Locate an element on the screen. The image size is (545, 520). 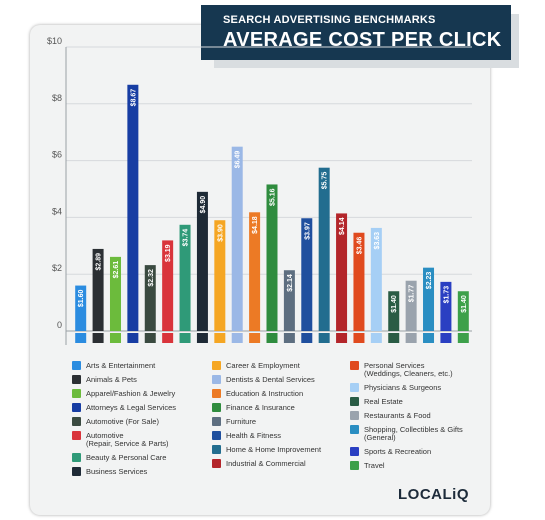
legend-label: Animals & Pets is located at coordinates (111, 379).